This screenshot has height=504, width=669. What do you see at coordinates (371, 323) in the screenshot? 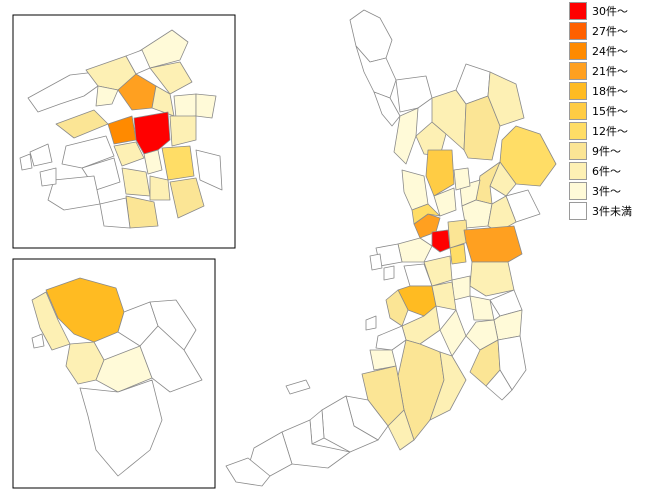
I see `city-islet-a` at bounding box center [371, 323].